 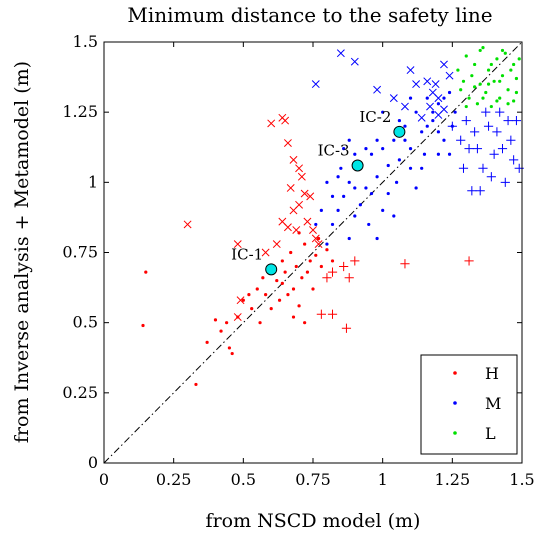 What do you see at coordinates (22, 252) in the screenshot?
I see `y-axis-label: from Inverse analysis + Metamodel (m)` at bounding box center [22, 252].